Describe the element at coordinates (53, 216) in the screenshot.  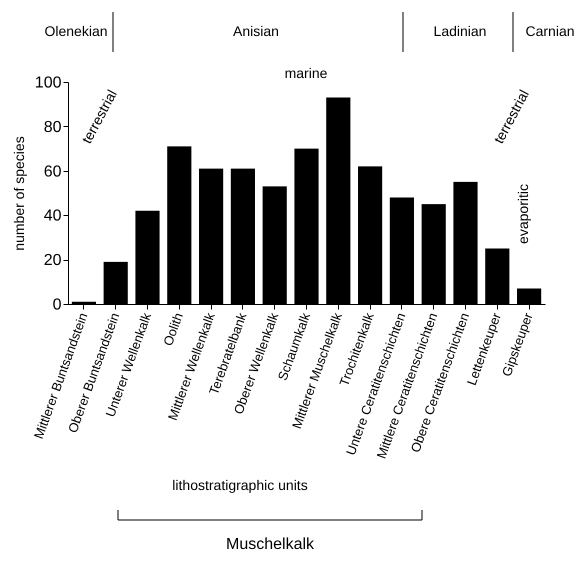
I see `y-tick-label: 40` at that location.